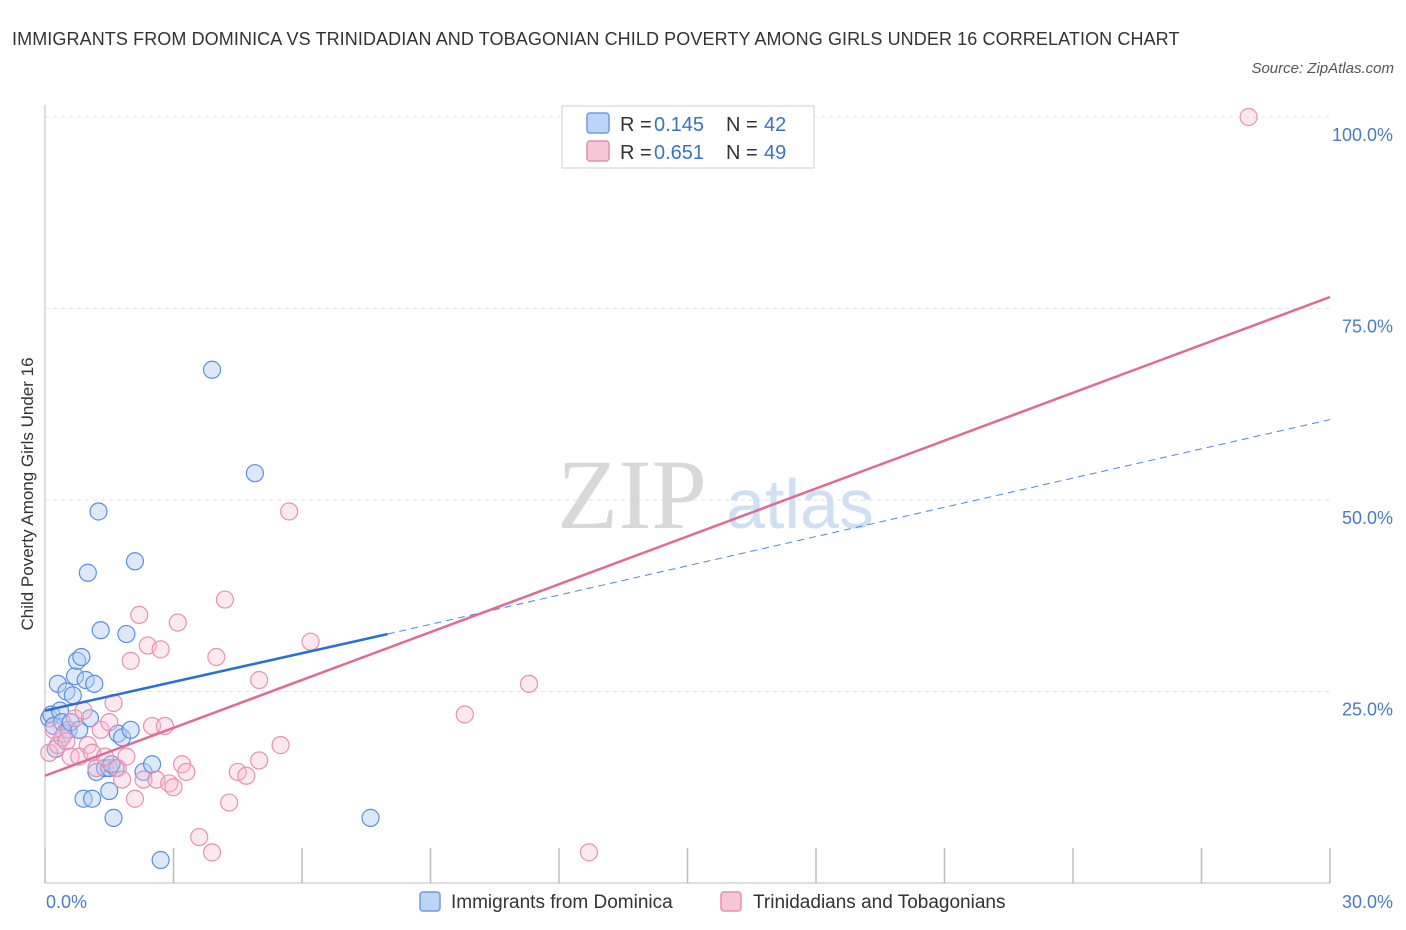 This screenshot has width=1406, height=930. What do you see at coordinates (430, 901) in the screenshot?
I see `bottom-legend-swatch-blue` at bounding box center [430, 901].